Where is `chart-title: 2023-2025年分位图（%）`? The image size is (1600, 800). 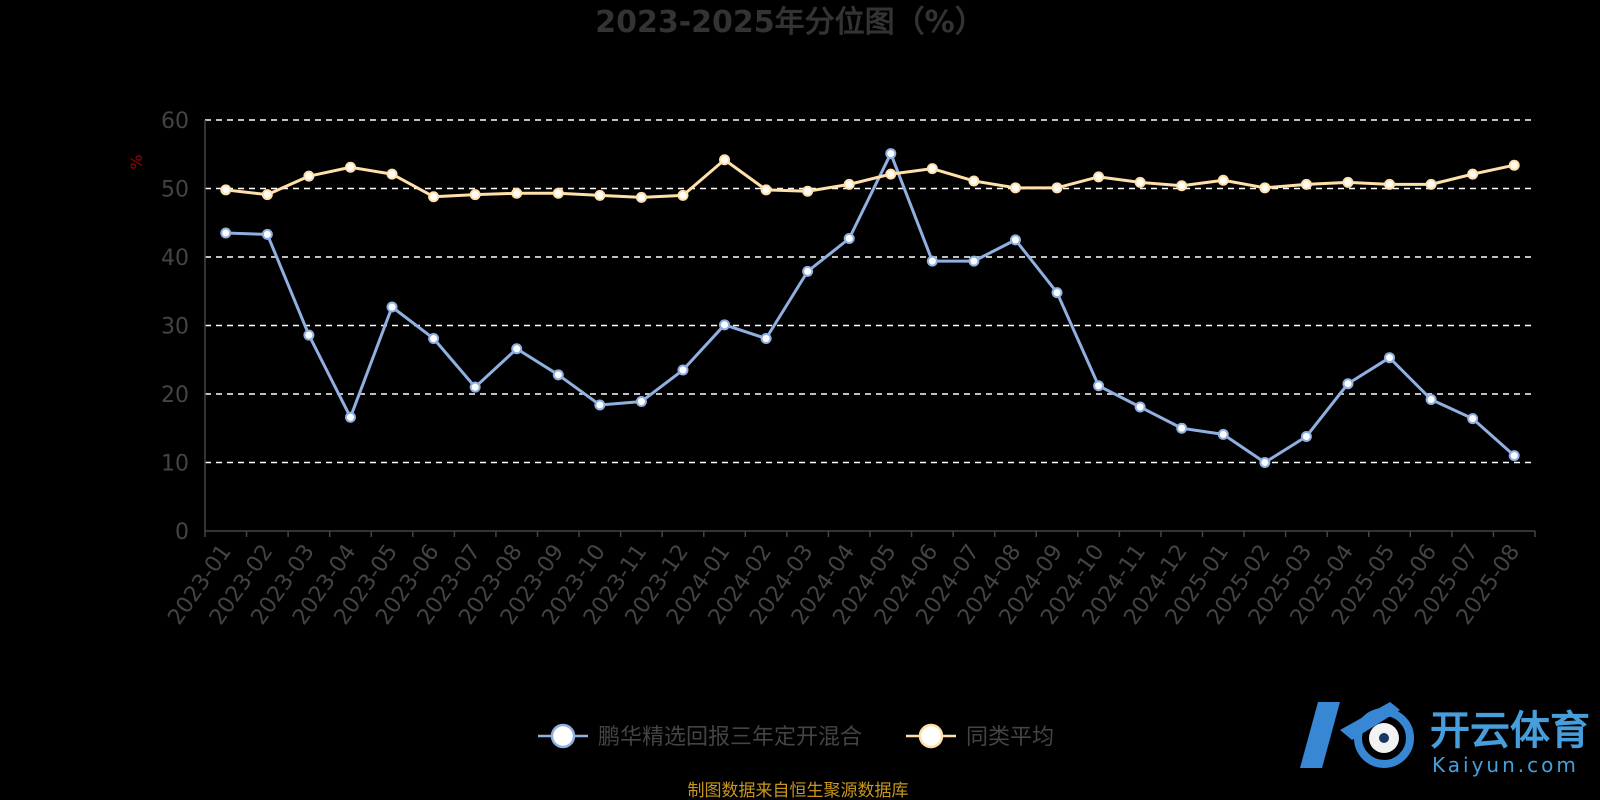
chart-title: 2023-2025年分位图（%） is located at coordinates (790, 22).